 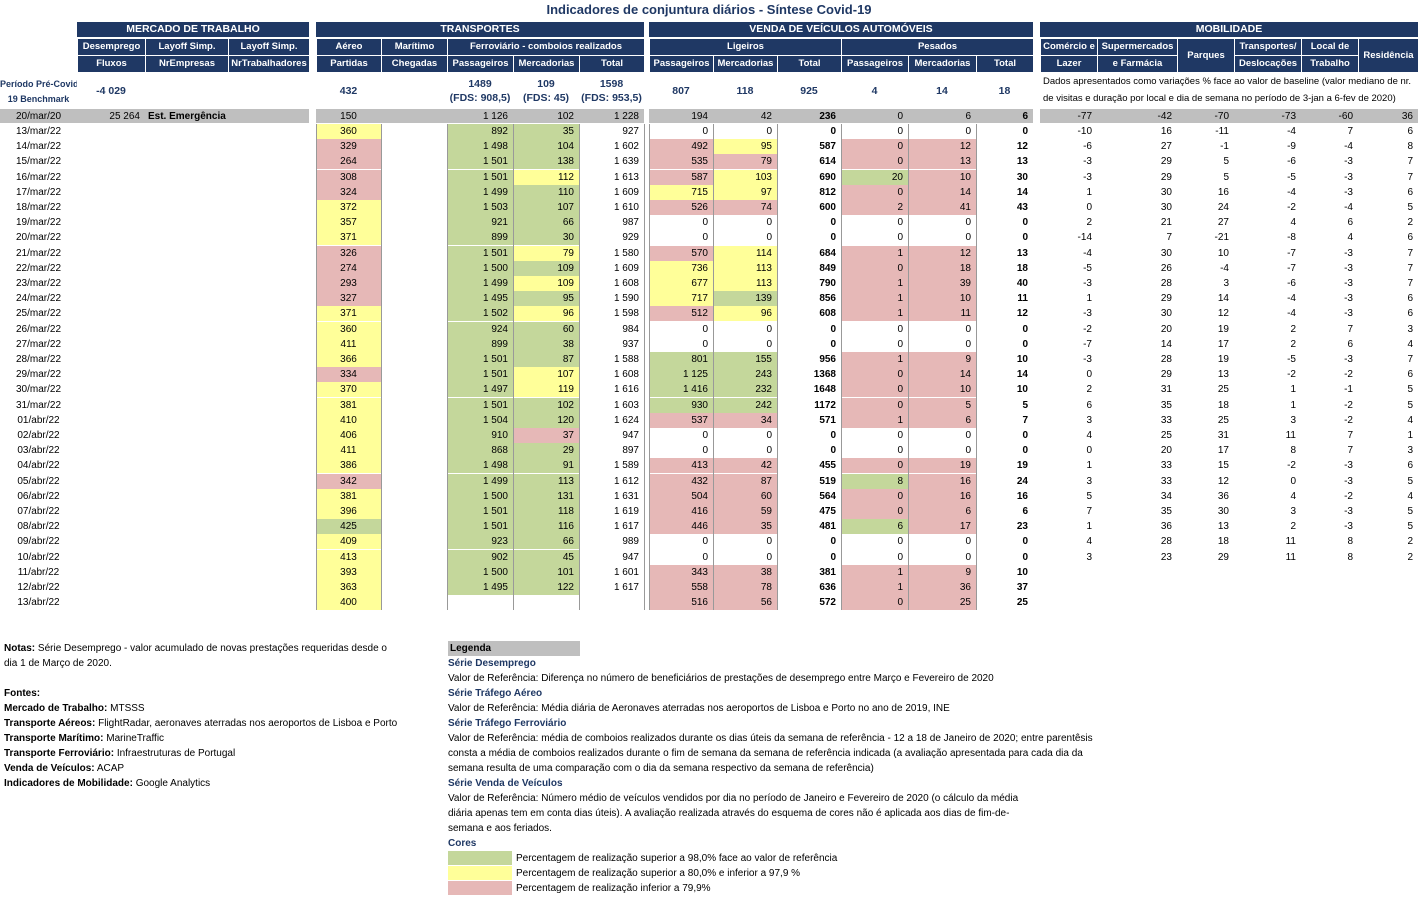 I want to click on cell-mob: 33, so click(x=1166, y=420).